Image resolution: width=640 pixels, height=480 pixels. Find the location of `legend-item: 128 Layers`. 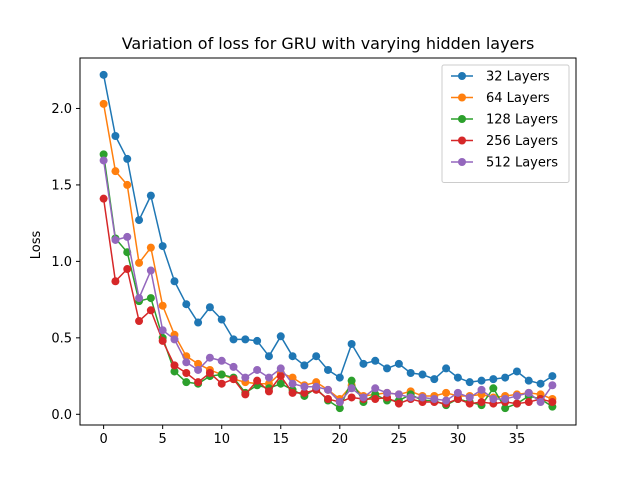

legend-item: 128 Layers is located at coordinates (504, 120).